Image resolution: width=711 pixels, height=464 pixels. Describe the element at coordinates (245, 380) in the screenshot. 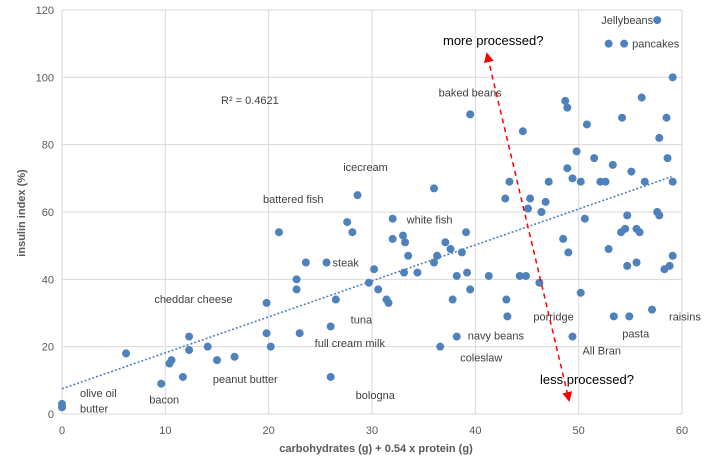

I see `point-label: peanut butter` at that location.